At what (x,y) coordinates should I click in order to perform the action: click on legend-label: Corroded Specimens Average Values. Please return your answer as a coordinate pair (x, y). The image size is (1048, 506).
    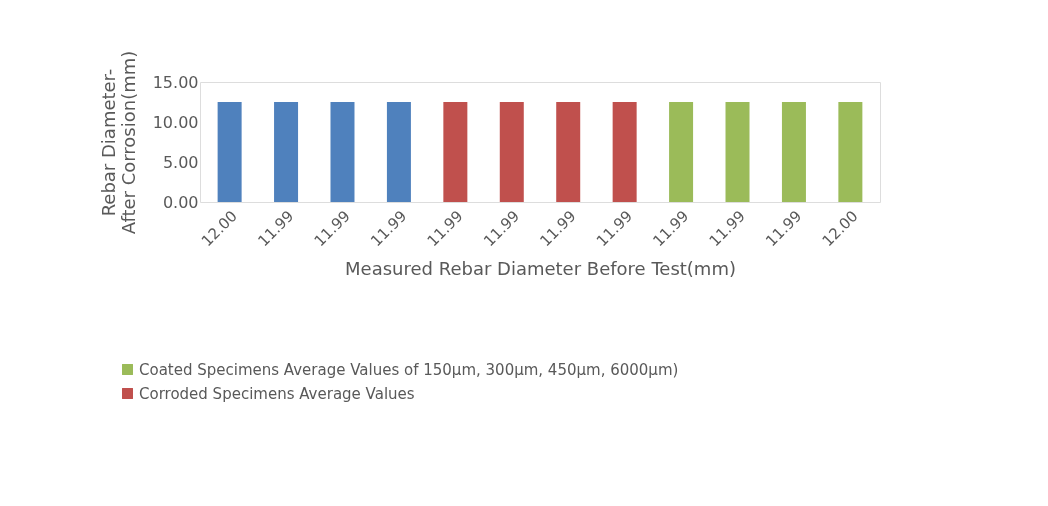
    Looking at the image, I should click on (277, 393).